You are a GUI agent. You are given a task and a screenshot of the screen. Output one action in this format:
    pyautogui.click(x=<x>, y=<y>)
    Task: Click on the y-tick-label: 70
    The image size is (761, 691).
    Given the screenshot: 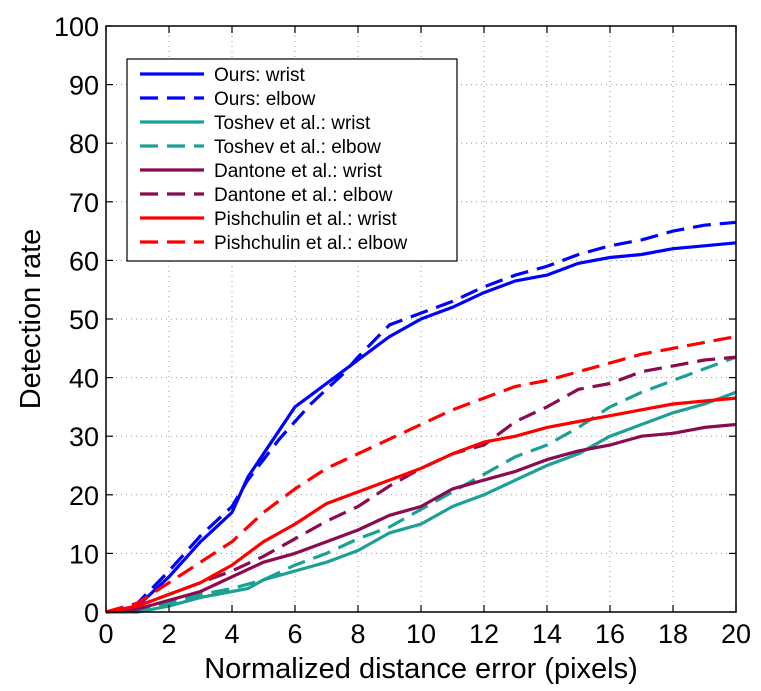 What is the action you would take?
    pyautogui.click(x=84, y=203)
    